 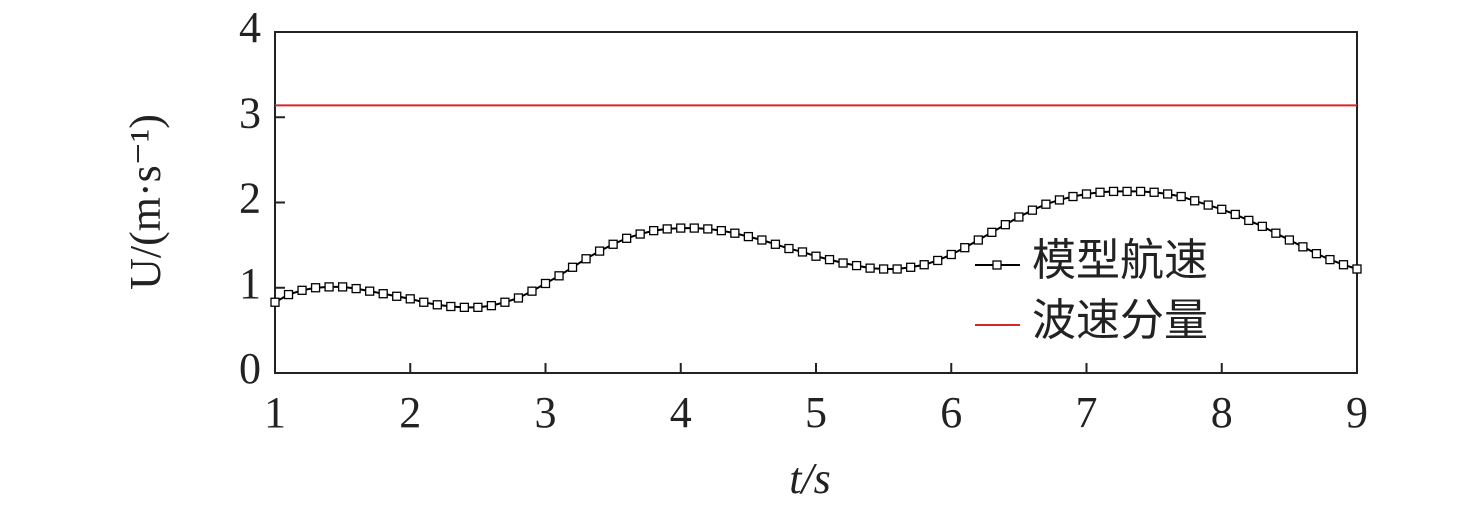 What do you see at coordinates (1357, 412) in the screenshot?
I see `x-tick-label: 9` at bounding box center [1357, 412].